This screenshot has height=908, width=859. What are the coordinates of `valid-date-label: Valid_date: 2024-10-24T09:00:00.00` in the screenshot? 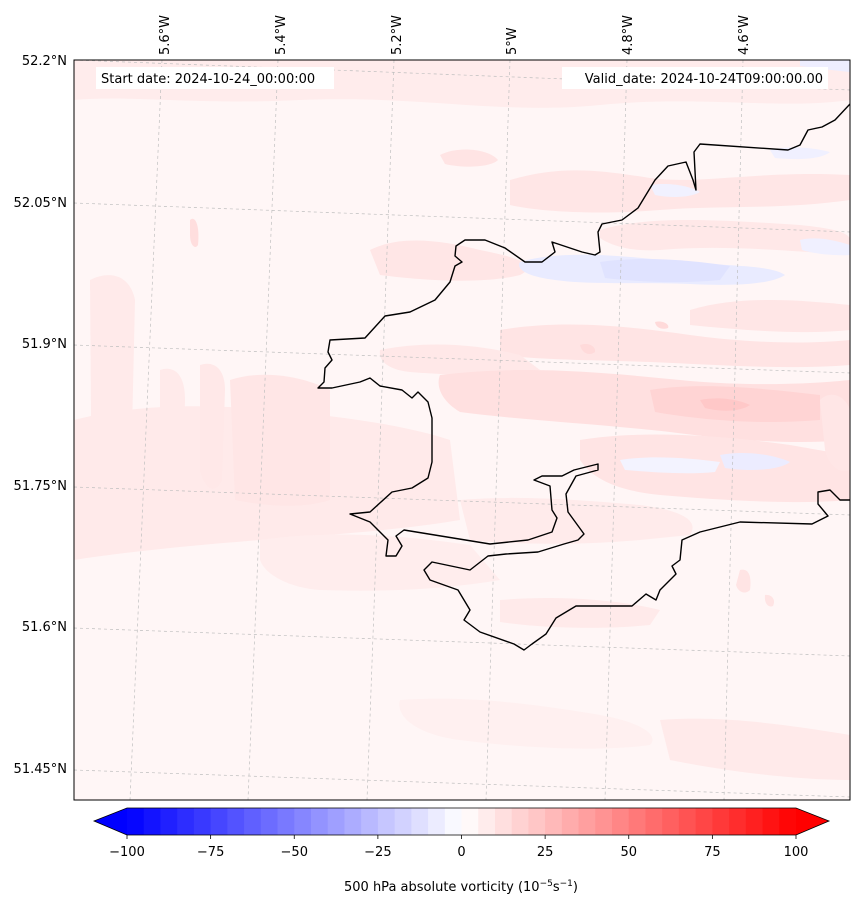 It's located at (704, 79).